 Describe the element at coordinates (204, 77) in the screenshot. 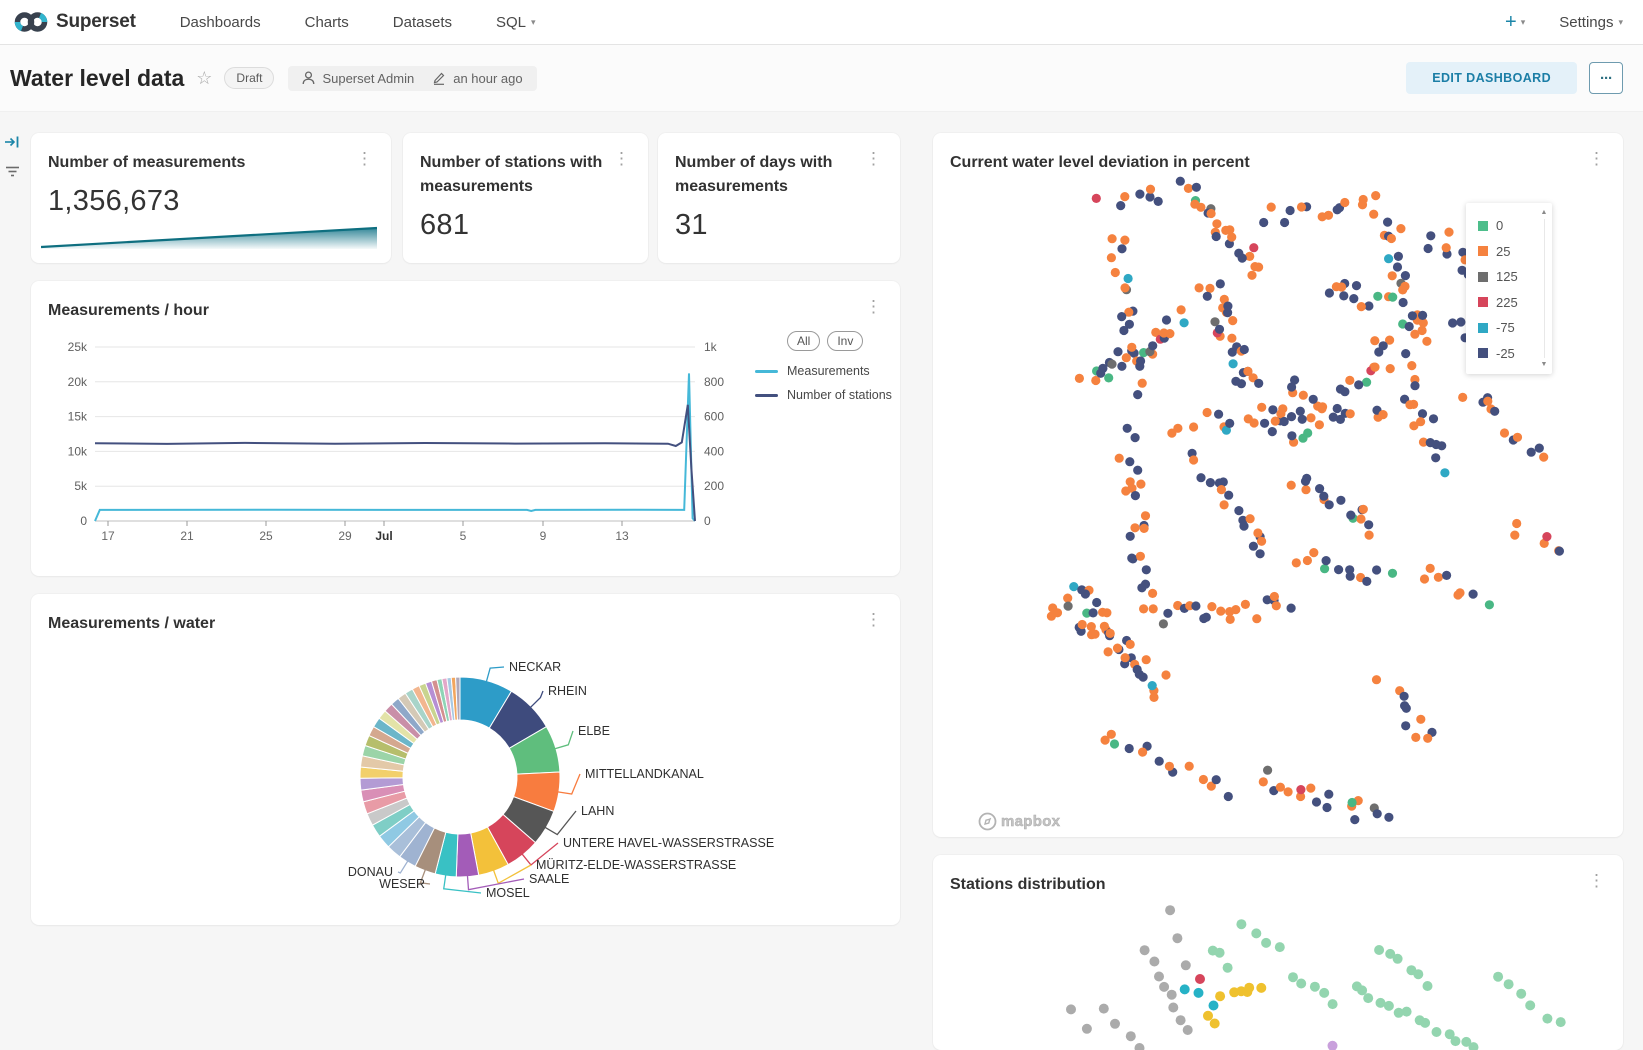

I see `favorite-star-icon: ☆` at that location.